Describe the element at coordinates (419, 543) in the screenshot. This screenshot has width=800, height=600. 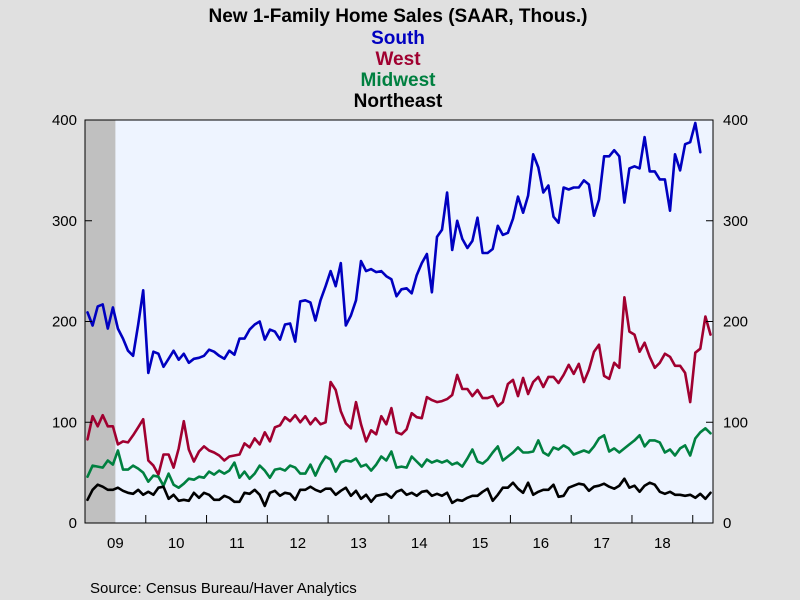
I see `x-tick-label: 14` at that location.